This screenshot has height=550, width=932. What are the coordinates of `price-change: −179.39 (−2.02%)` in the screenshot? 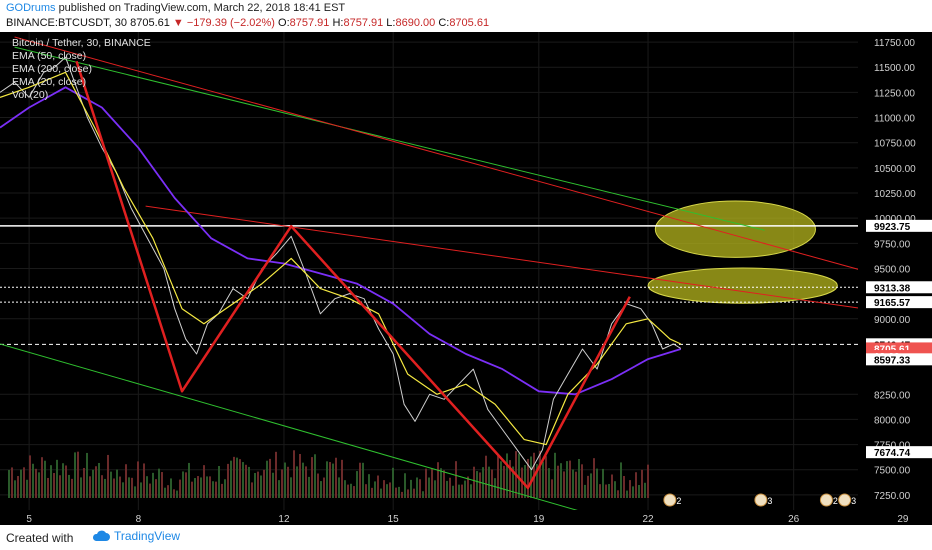 It's located at (230, 23).